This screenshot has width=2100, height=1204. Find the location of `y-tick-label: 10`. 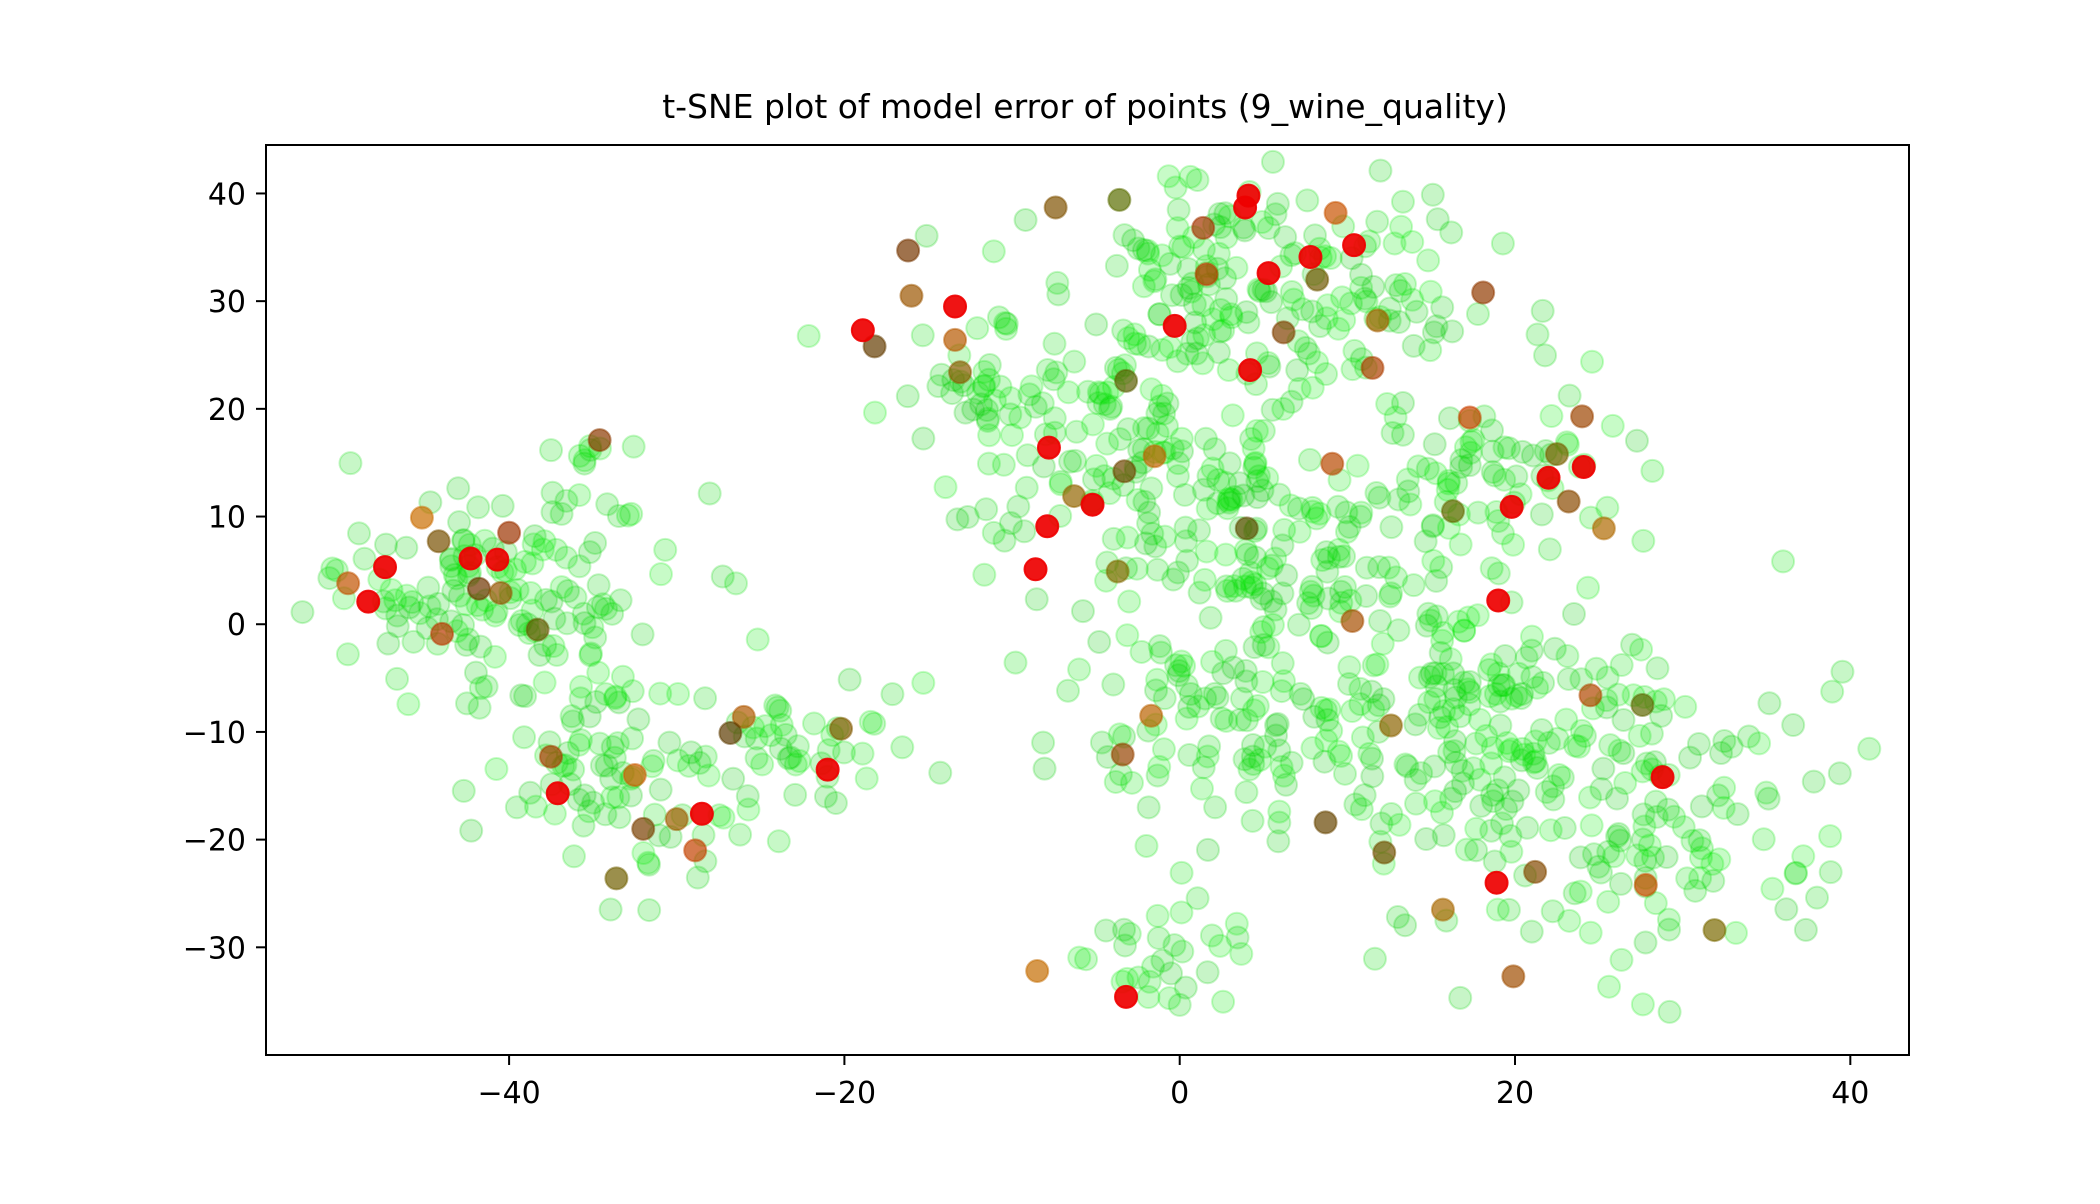

y-tick-label: 10 is located at coordinates (227, 518).